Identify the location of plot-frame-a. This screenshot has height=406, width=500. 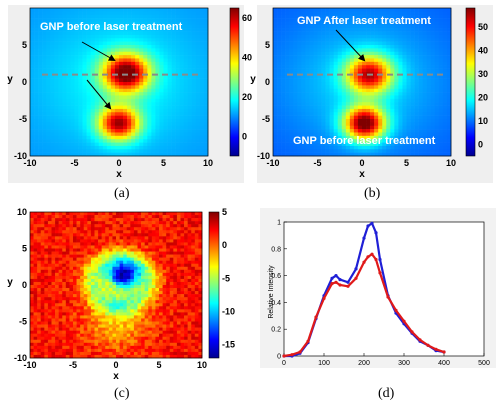
(119, 82).